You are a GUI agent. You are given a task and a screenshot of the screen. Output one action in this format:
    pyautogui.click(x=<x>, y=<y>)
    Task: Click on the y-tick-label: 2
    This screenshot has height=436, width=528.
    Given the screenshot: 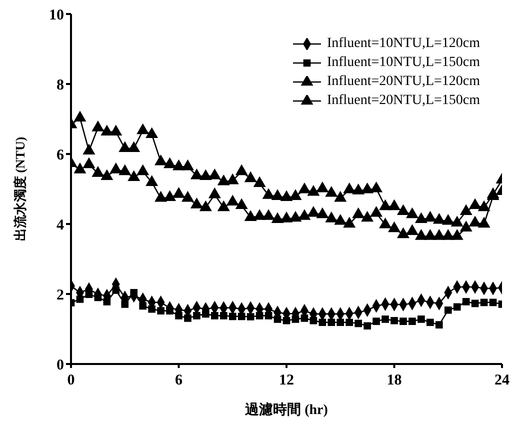 What is the action you would take?
    pyautogui.click(x=60, y=295)
    